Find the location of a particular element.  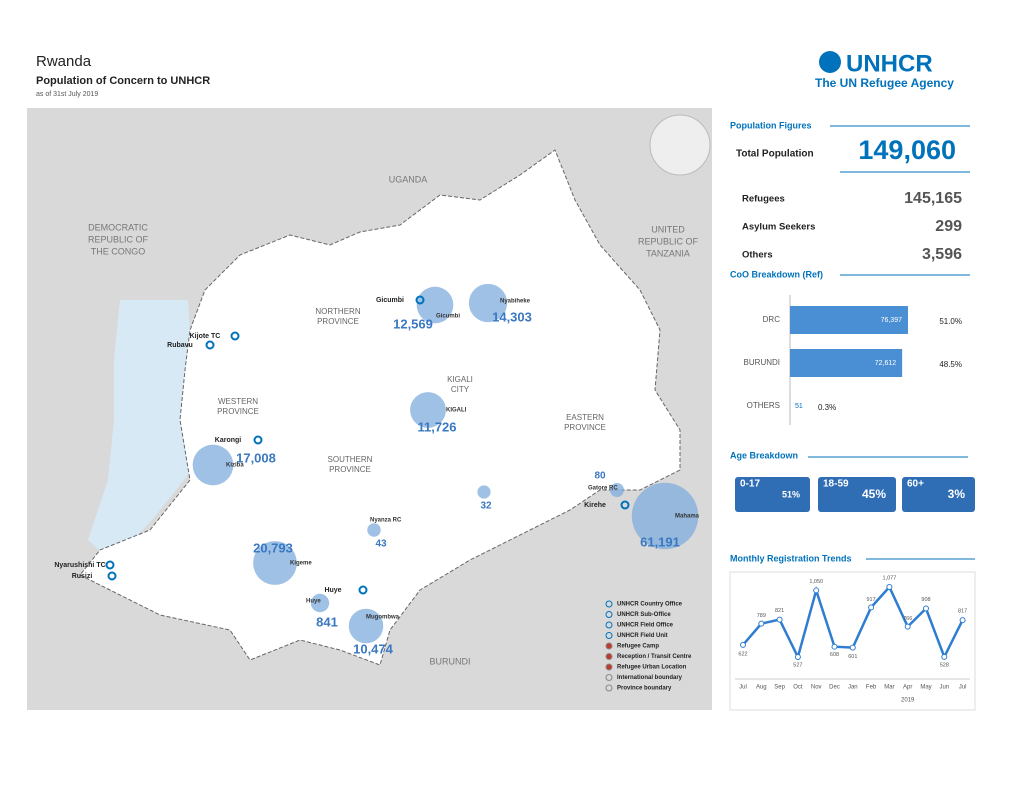

province-label: KIGALI is located at coordinates (460, 379).